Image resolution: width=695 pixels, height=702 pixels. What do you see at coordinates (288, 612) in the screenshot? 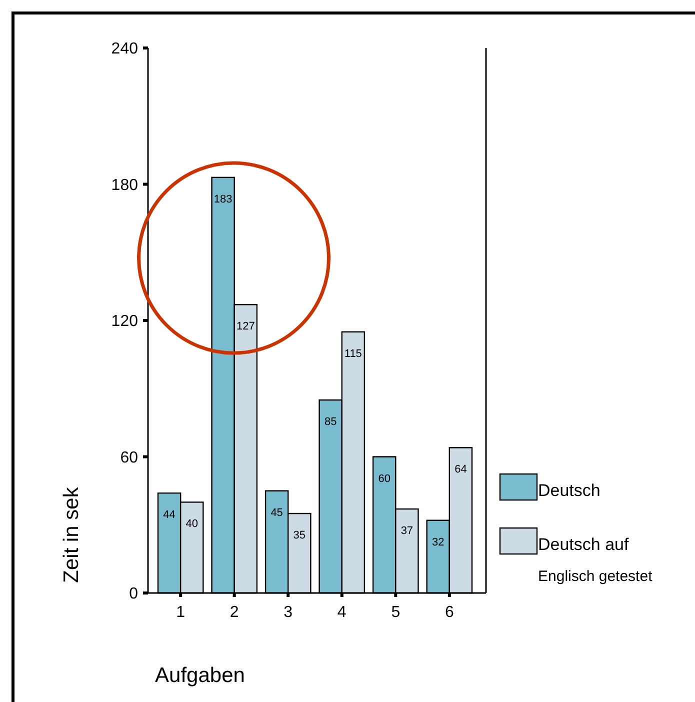
I see `x-tick-label: 3` at bounding box center [288, 612].